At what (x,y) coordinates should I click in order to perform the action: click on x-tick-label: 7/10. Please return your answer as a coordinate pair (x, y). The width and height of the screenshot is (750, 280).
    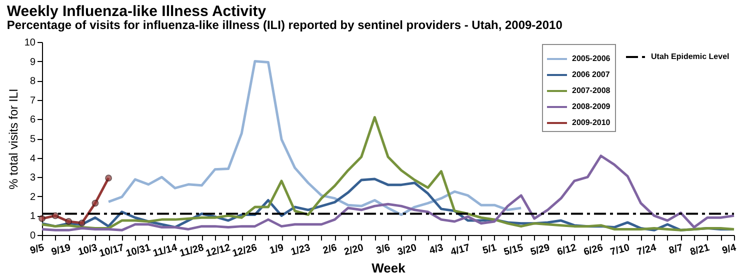
    Looking at the image, I should click on (620, 250).